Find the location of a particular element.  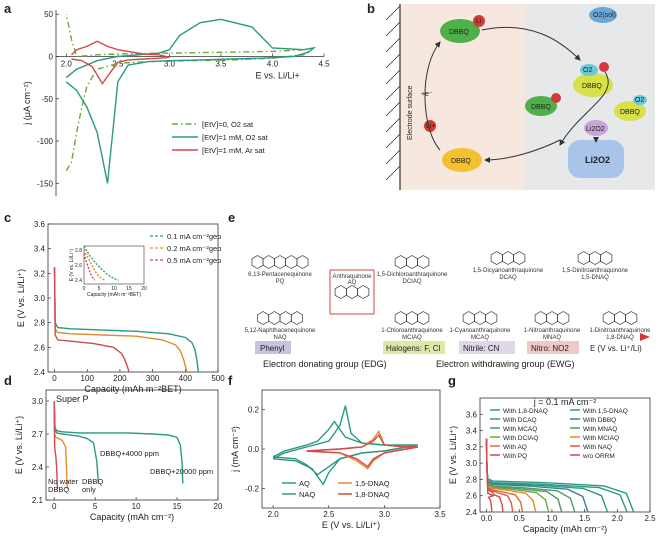

ewg-label: Electron withdrawing group (EWG) is located at coordinates (505, 364).